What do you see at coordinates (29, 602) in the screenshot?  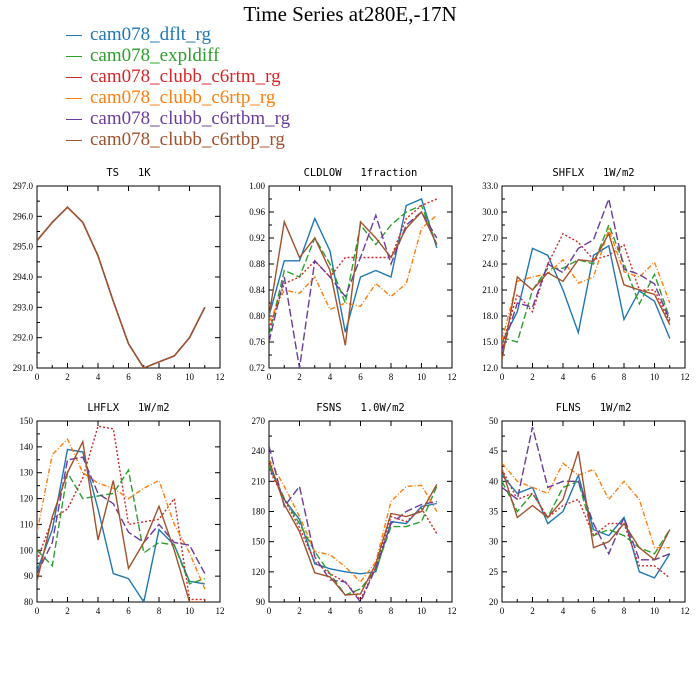 I see `y-tick-label: 80` at bounding box center [29, 602].